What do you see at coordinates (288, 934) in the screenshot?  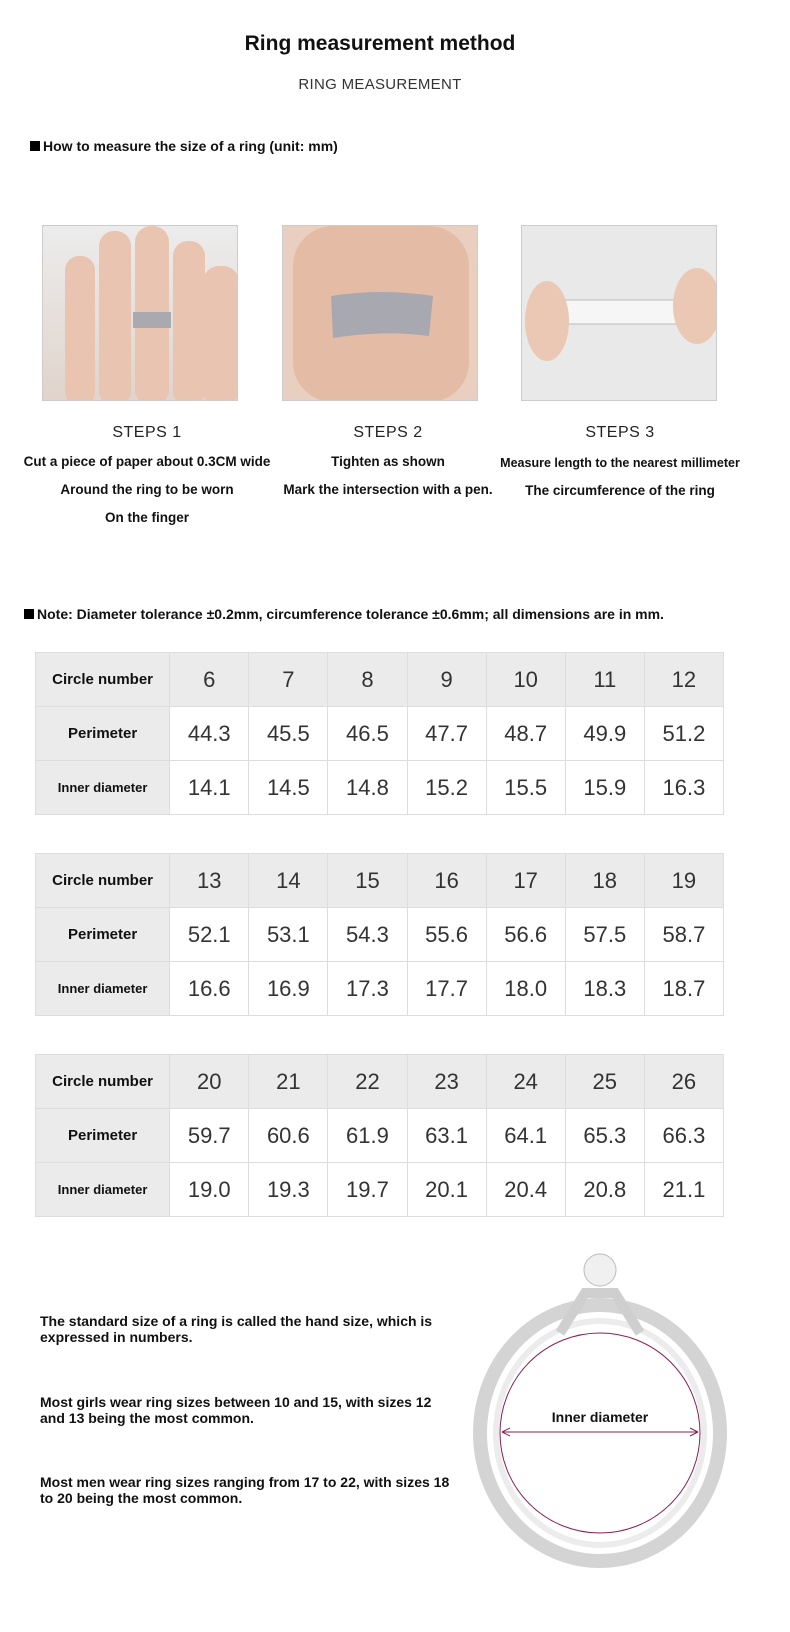 I see `table-cell: 53.1` at bounding box center [288, 934].